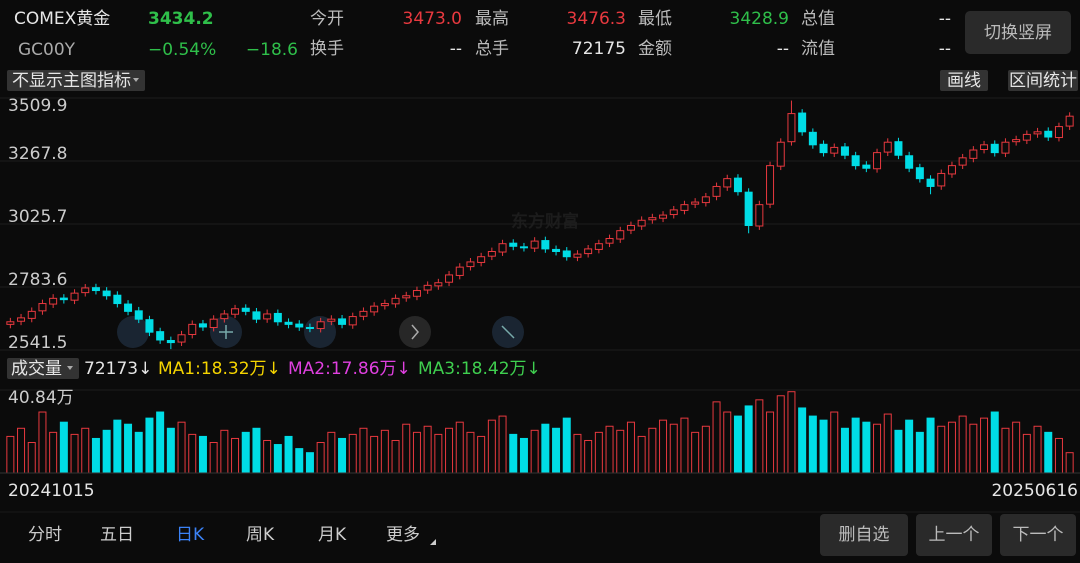 This screenshot has width=1080, height=563. What do you see at coordinates (45, 535) in the screenshot?
I see `tab: 分时` at bounding box center [45, 535].